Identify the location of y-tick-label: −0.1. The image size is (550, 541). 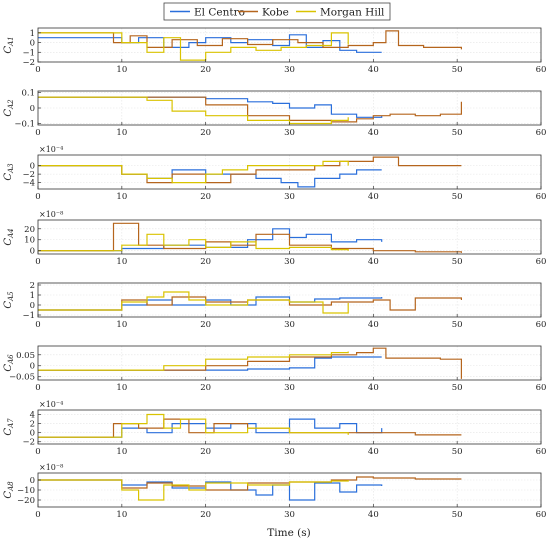
(24, 124).